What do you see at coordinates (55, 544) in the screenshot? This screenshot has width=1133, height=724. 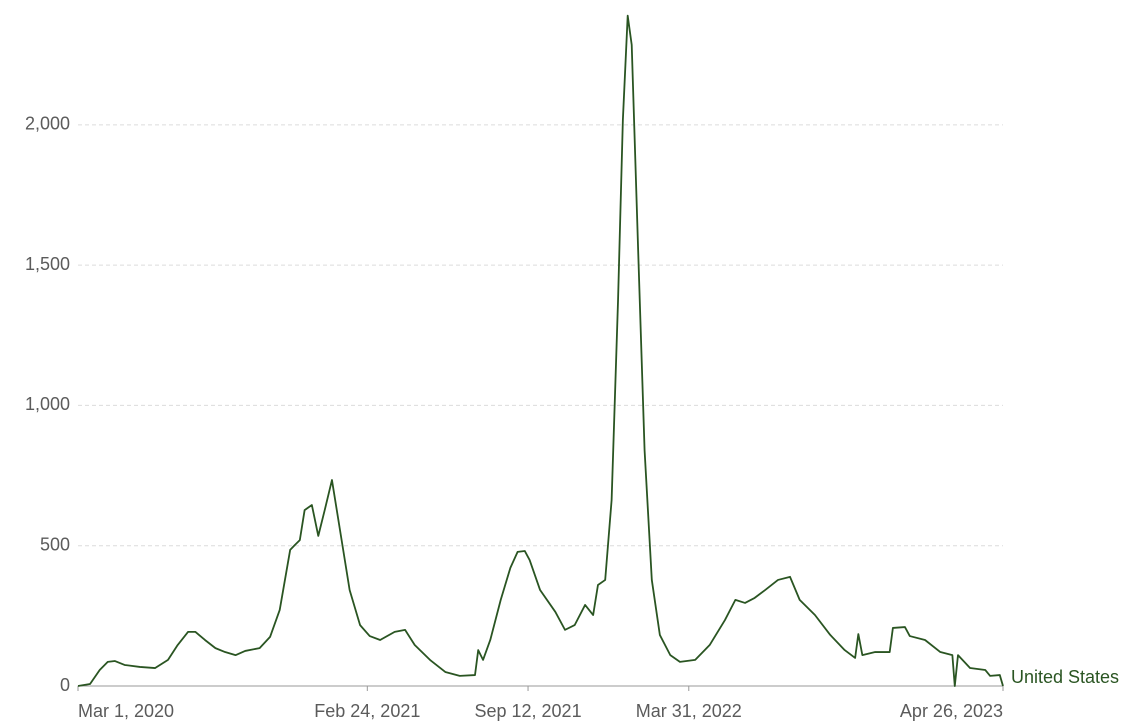 I see `y-tick-label: 500` at bounding box center [55, 544].